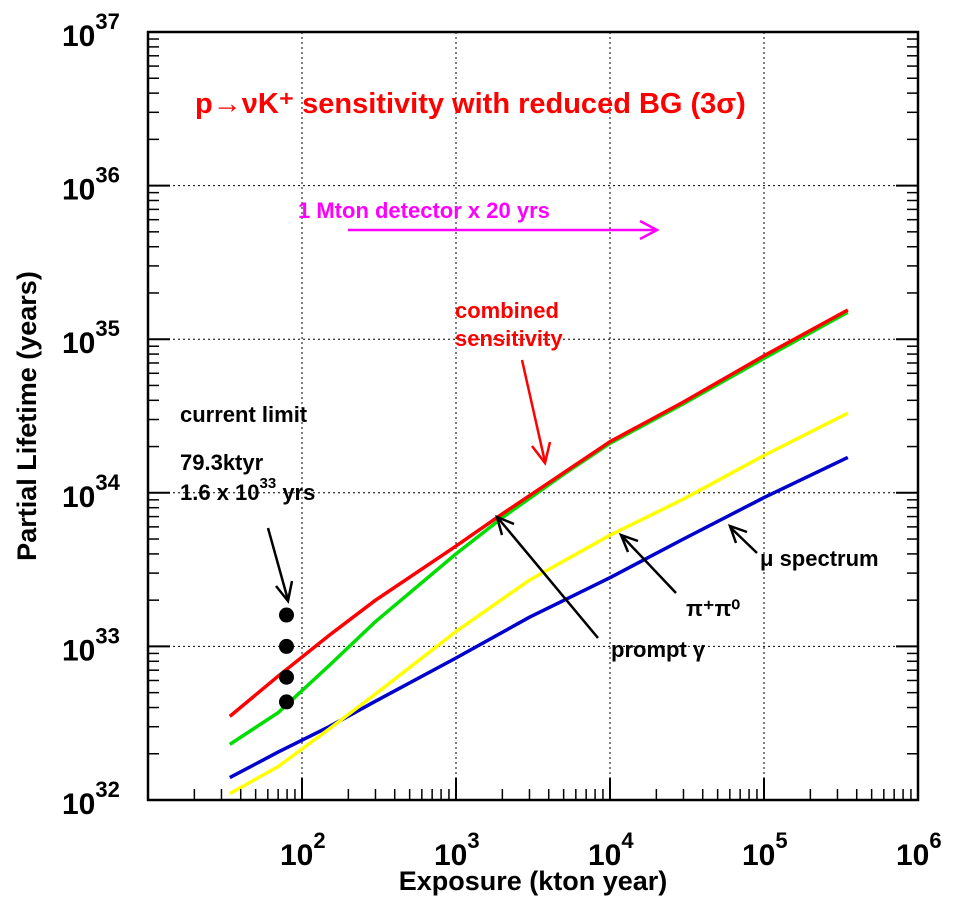 Image resolution: width=955 pixels, height=911 pixels. I want to click on pi-pi-label: π⁺π⁰, so click(713, 608).